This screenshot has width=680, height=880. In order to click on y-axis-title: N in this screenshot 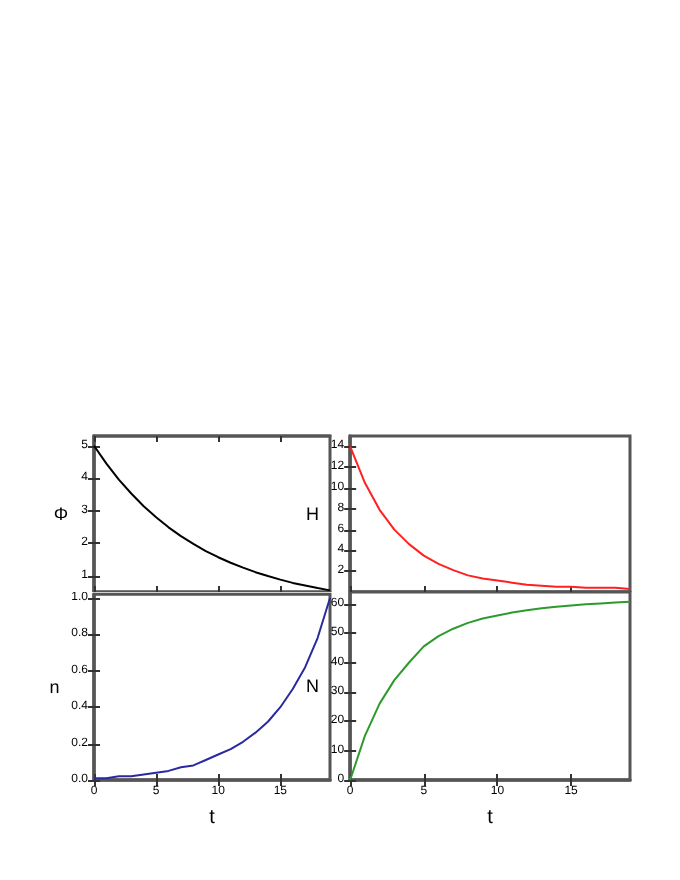, I will do `click(312, 686)`.